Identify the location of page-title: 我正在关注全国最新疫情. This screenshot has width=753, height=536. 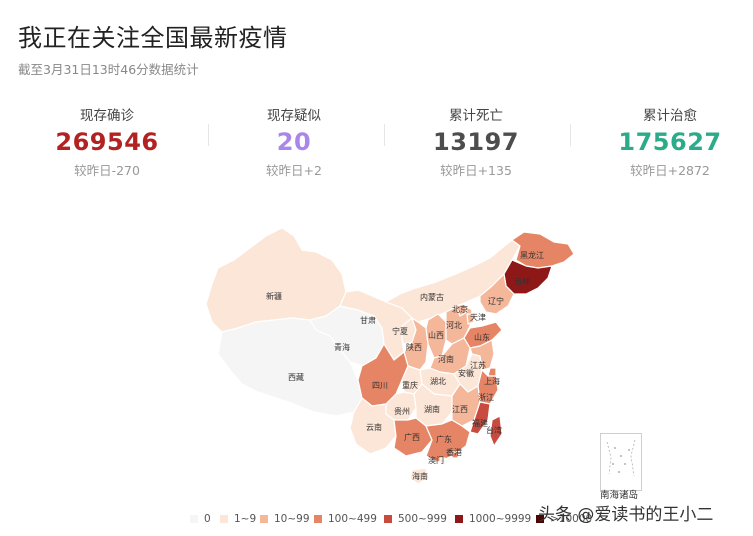
(153, 38).